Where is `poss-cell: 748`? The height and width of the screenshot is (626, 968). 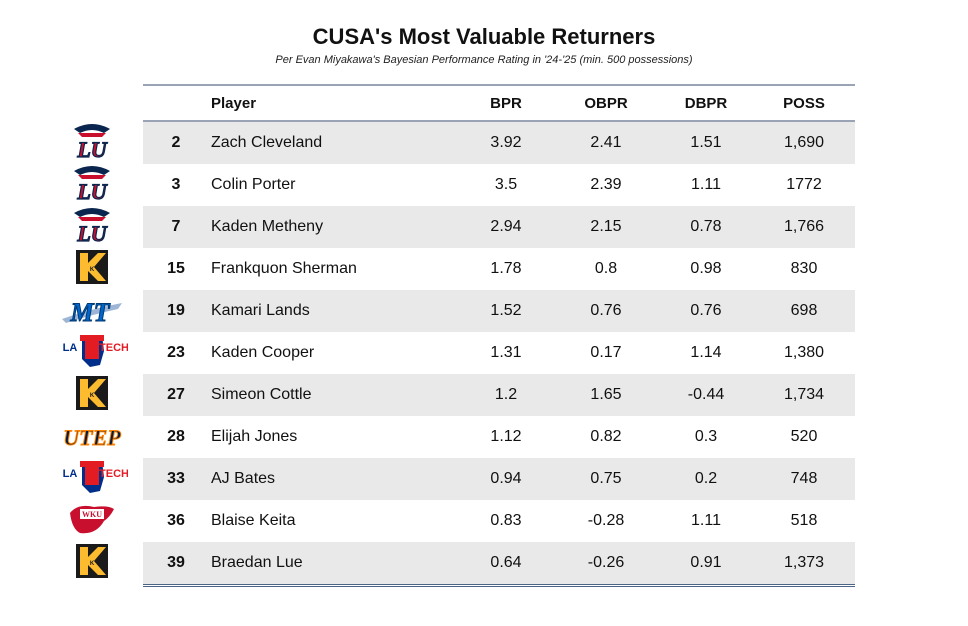
poss-cell: 748 is located at coordinates (804, 478).